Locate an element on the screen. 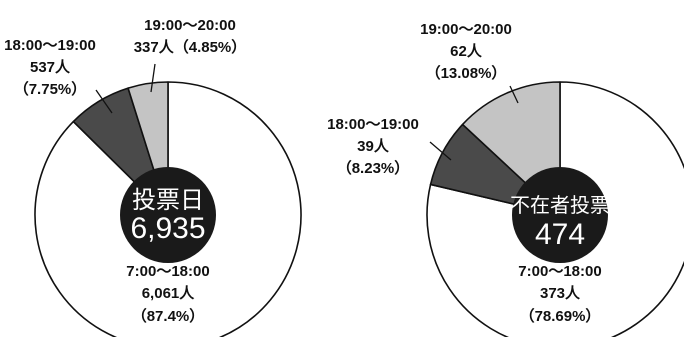 The image size is (684, 337). pie-1-slice-7-18-percent: （87.4%） is located at coordinates (168, 316).